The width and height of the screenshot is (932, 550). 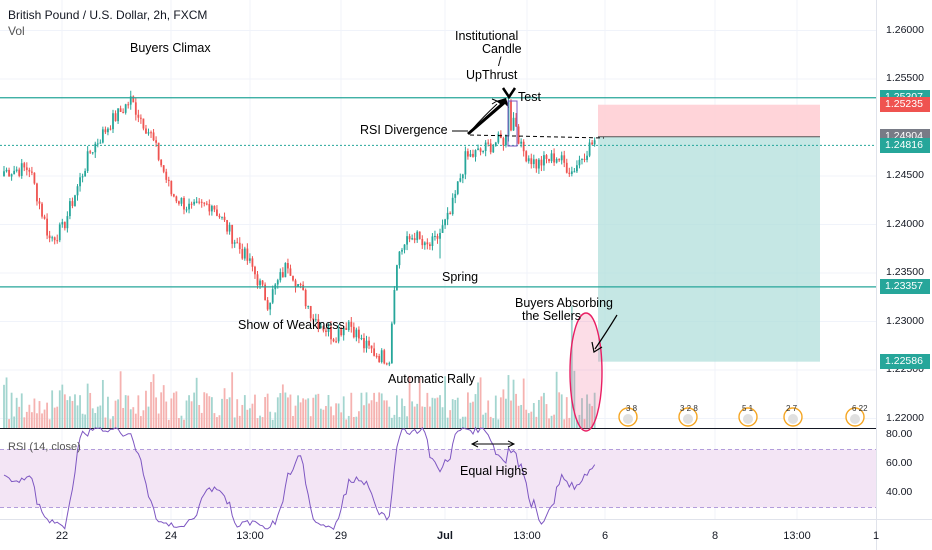 What do you see at coordinates (512, 123) in the screenshot?
I see `upthrust-box` at bounding box center [512, 123].